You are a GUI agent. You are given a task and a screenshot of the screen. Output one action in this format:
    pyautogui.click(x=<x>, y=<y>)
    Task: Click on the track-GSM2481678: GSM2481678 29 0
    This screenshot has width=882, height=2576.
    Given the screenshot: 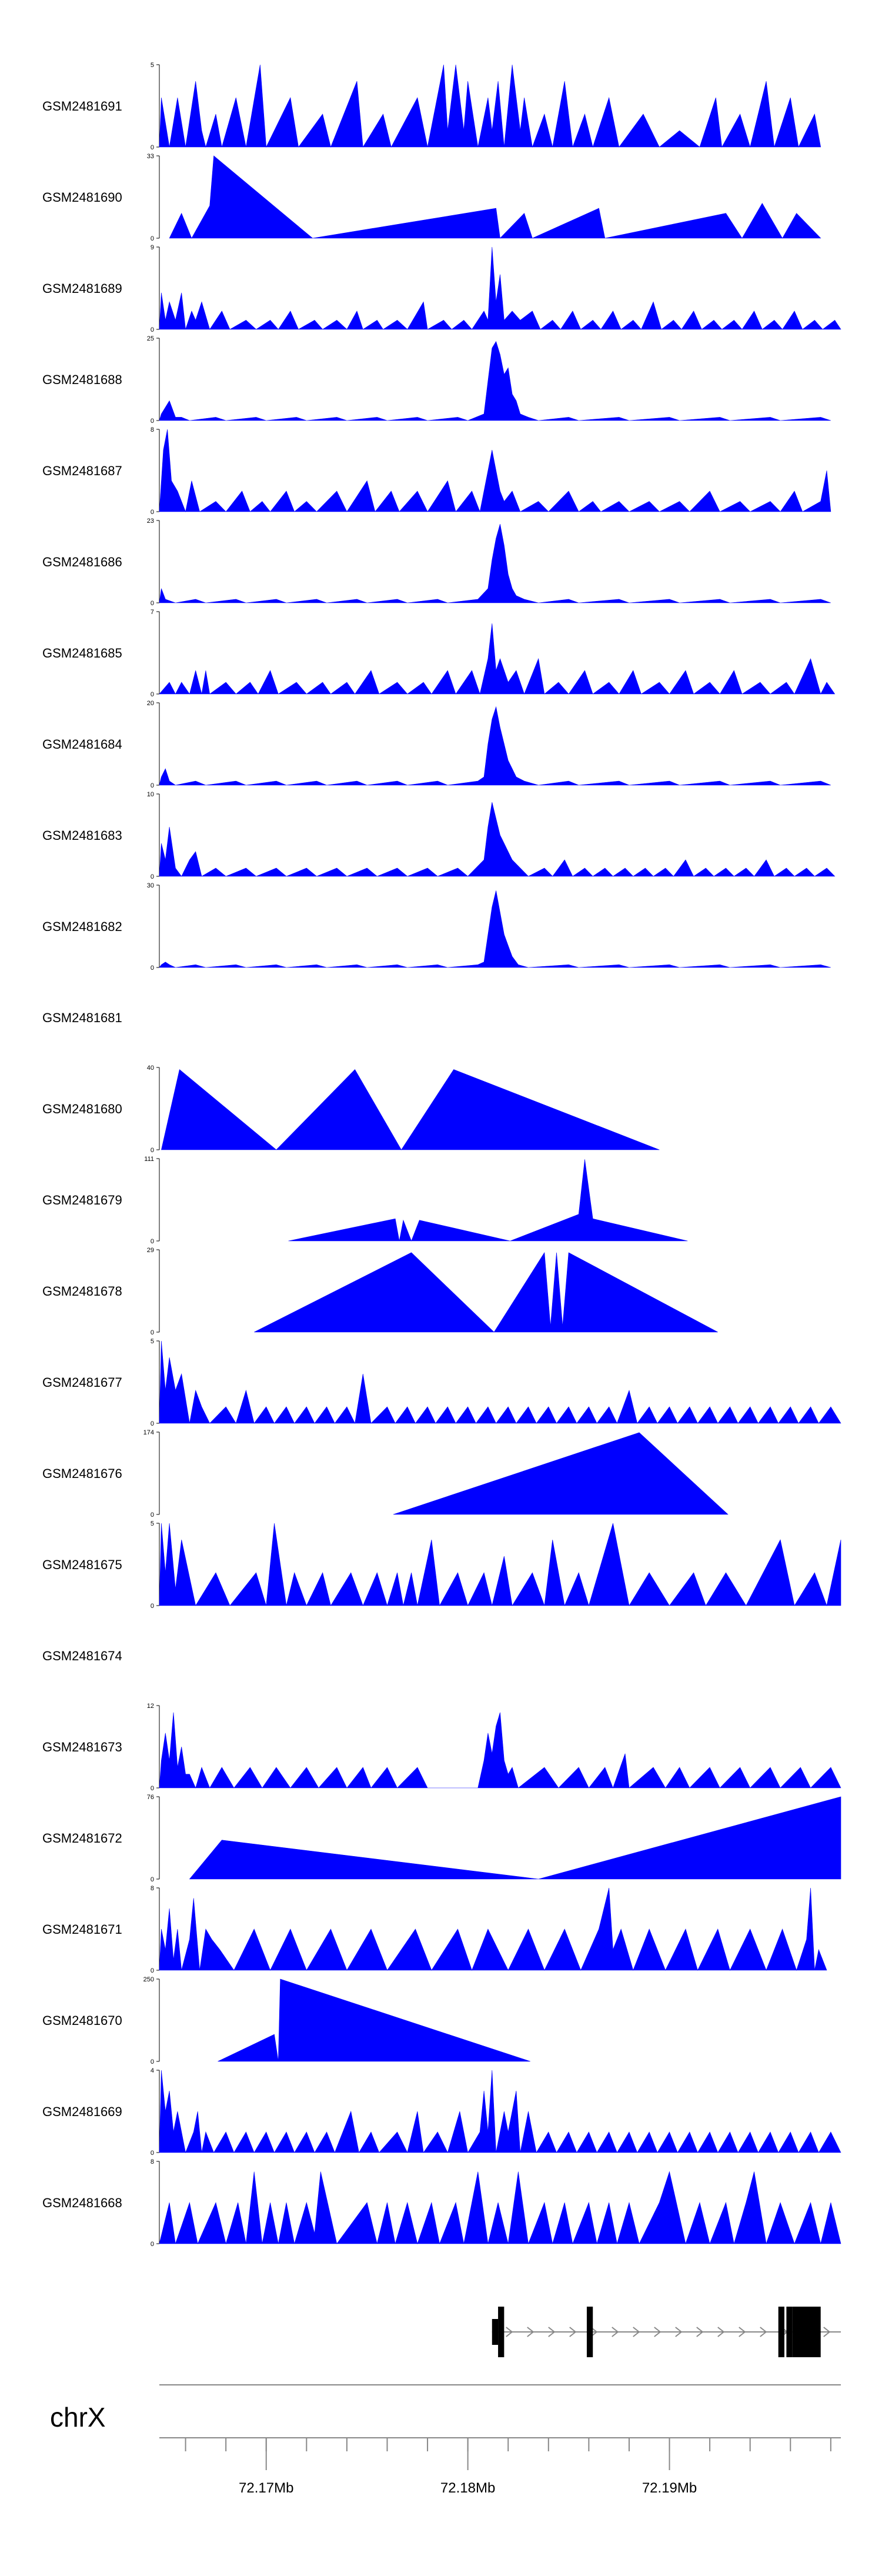 What is the action you would take?
    pyautogui.click(x=380, y=1291)
    